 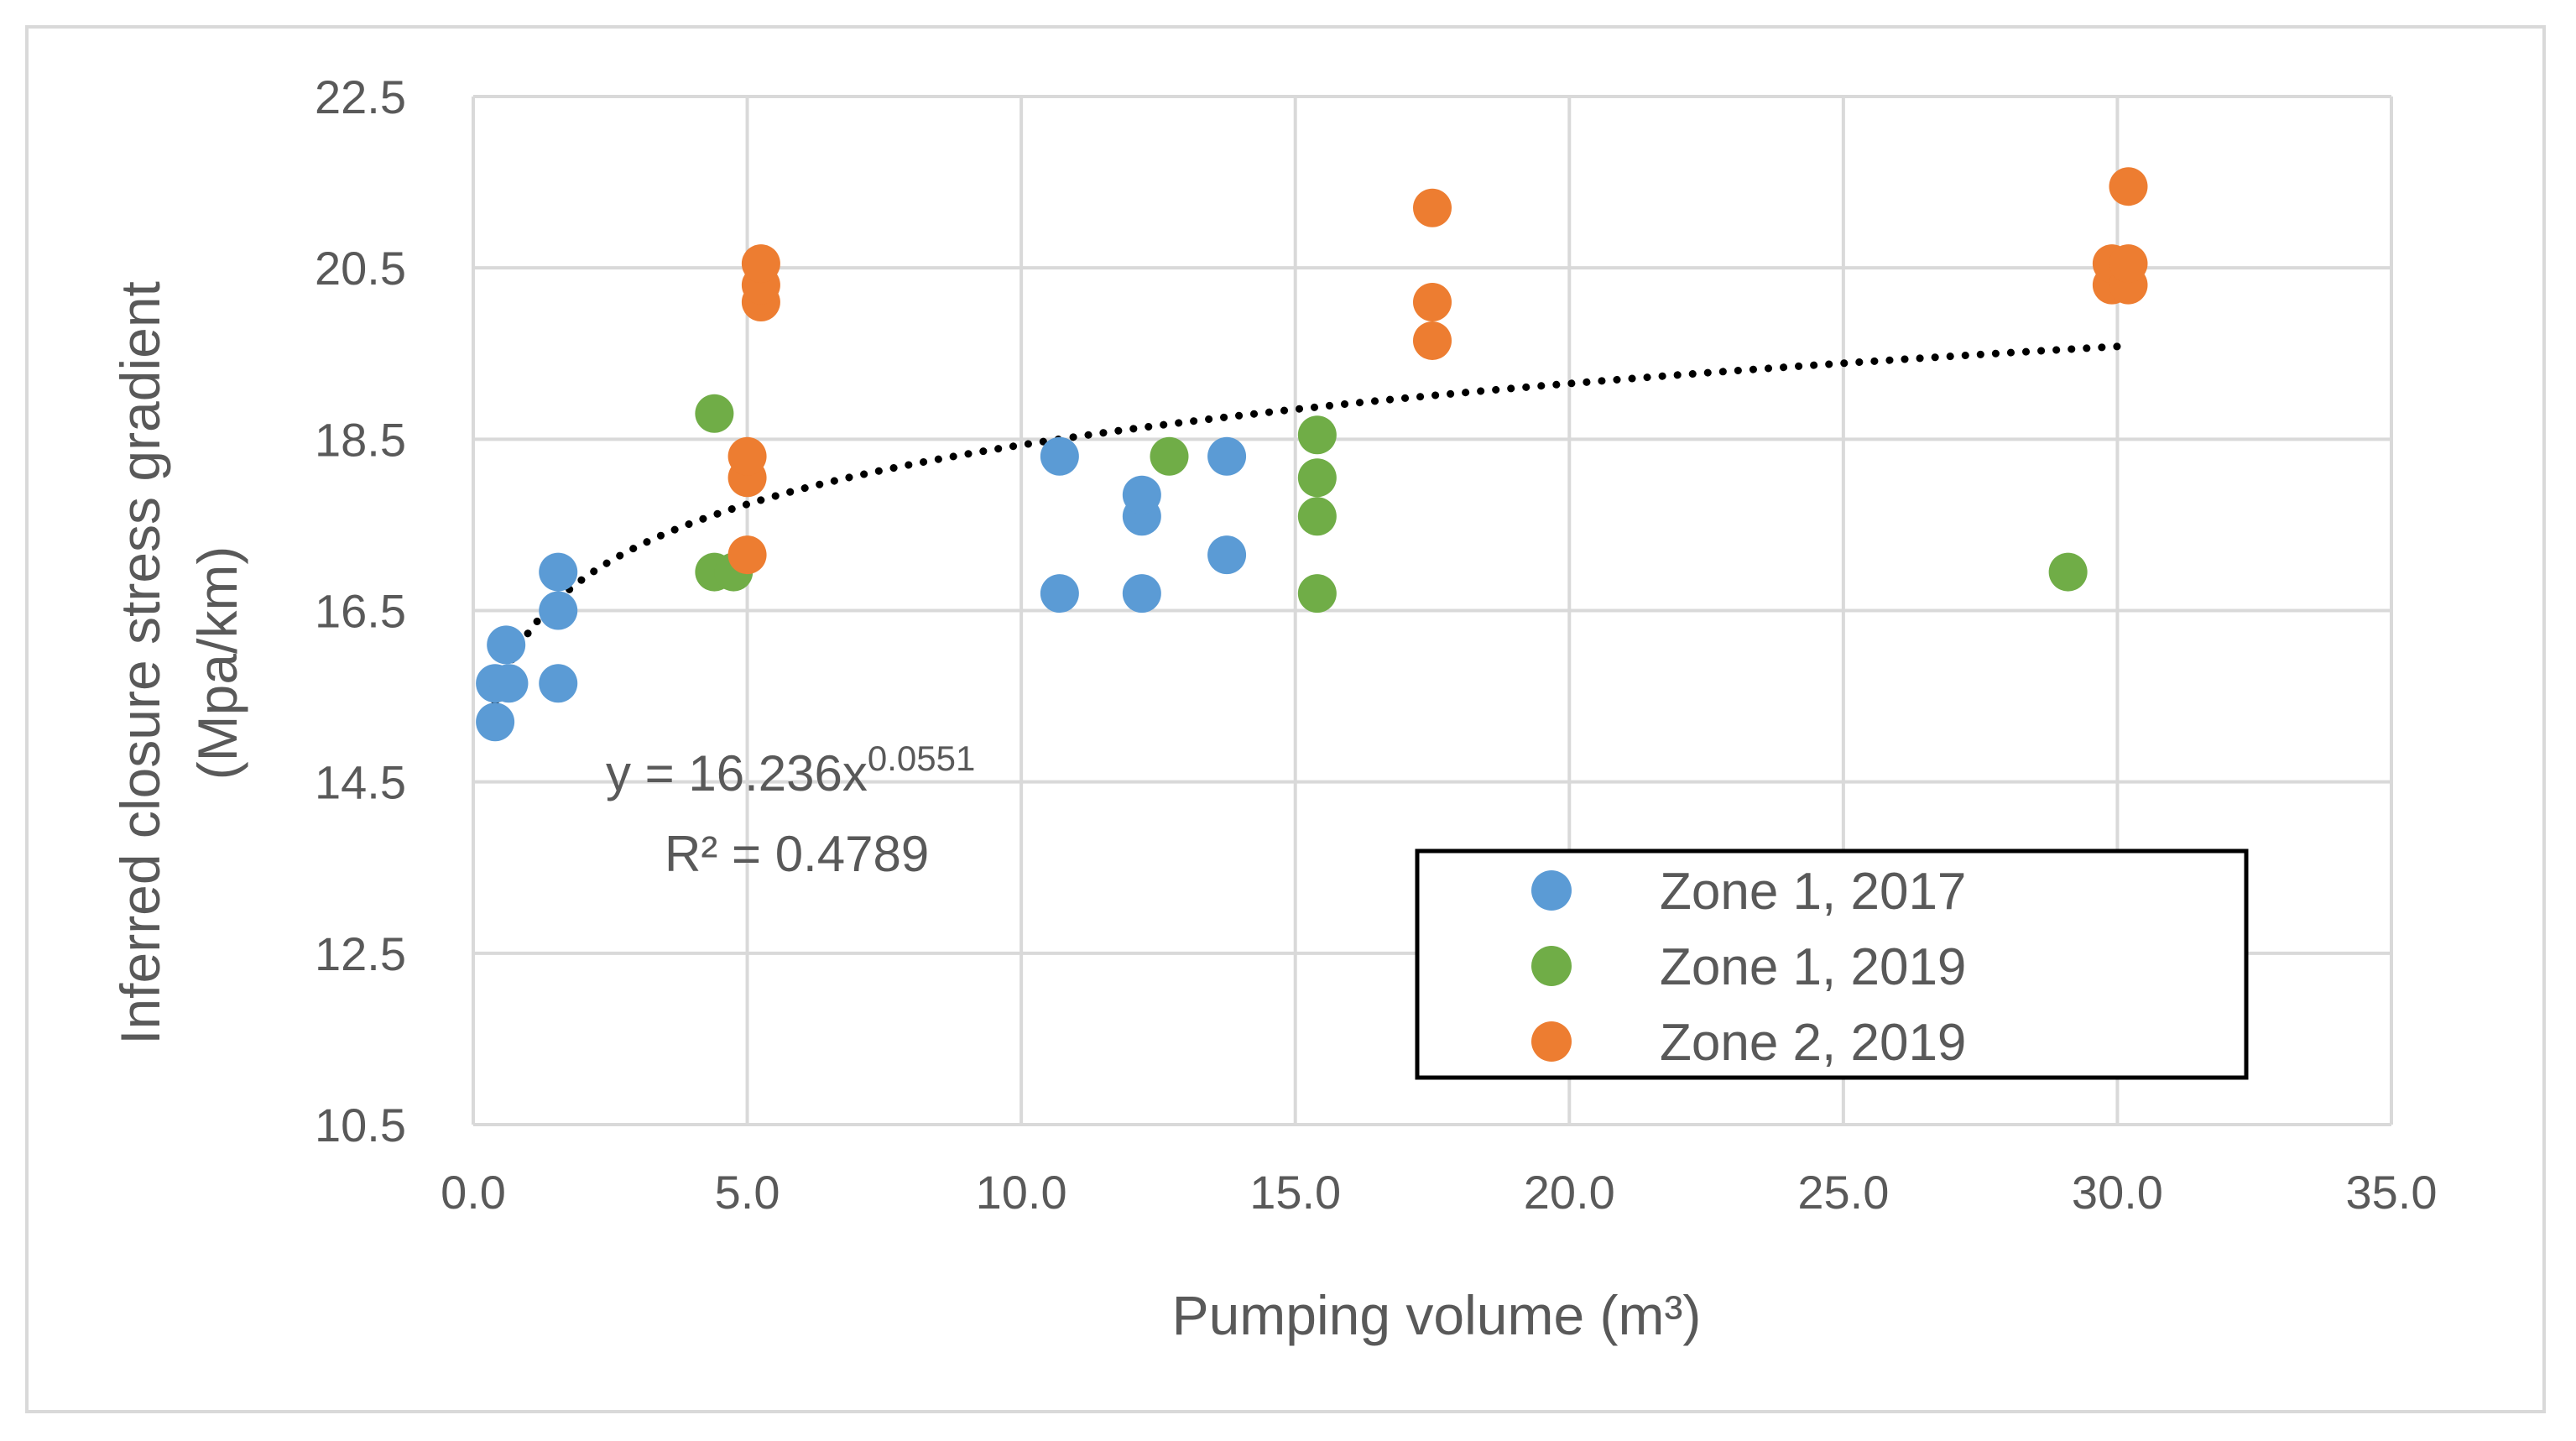 I want to click on y-tick-label: 16.5, so click(x=360, y=611).